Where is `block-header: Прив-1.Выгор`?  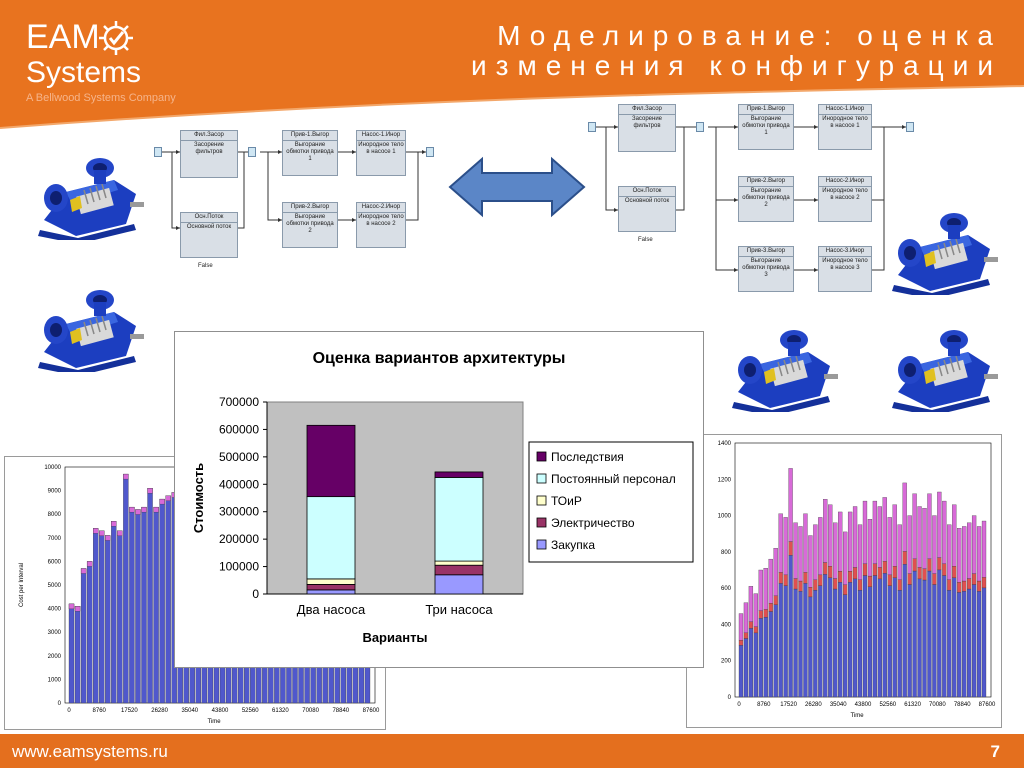 block-header: Прив-1.Выгор is located at coordinates (766, 110).